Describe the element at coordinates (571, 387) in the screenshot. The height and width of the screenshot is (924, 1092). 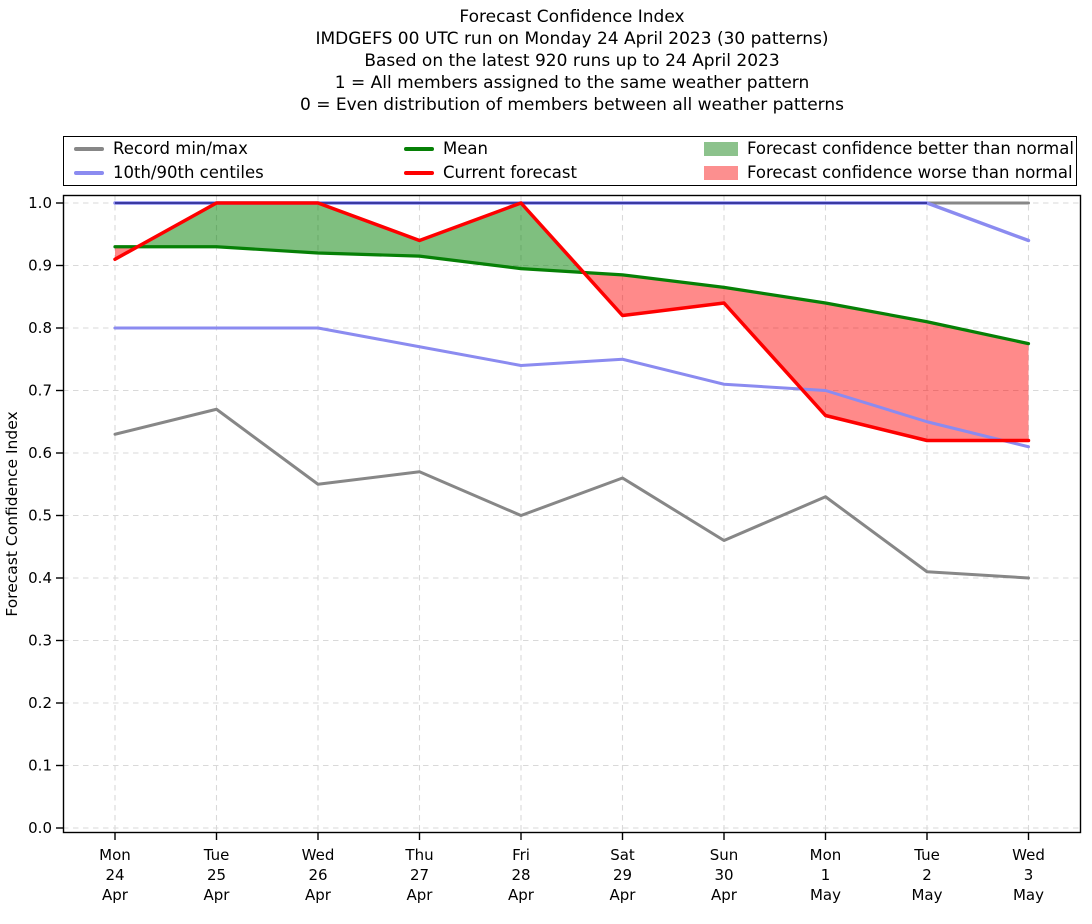
I see `series-10th-centile` at that location.